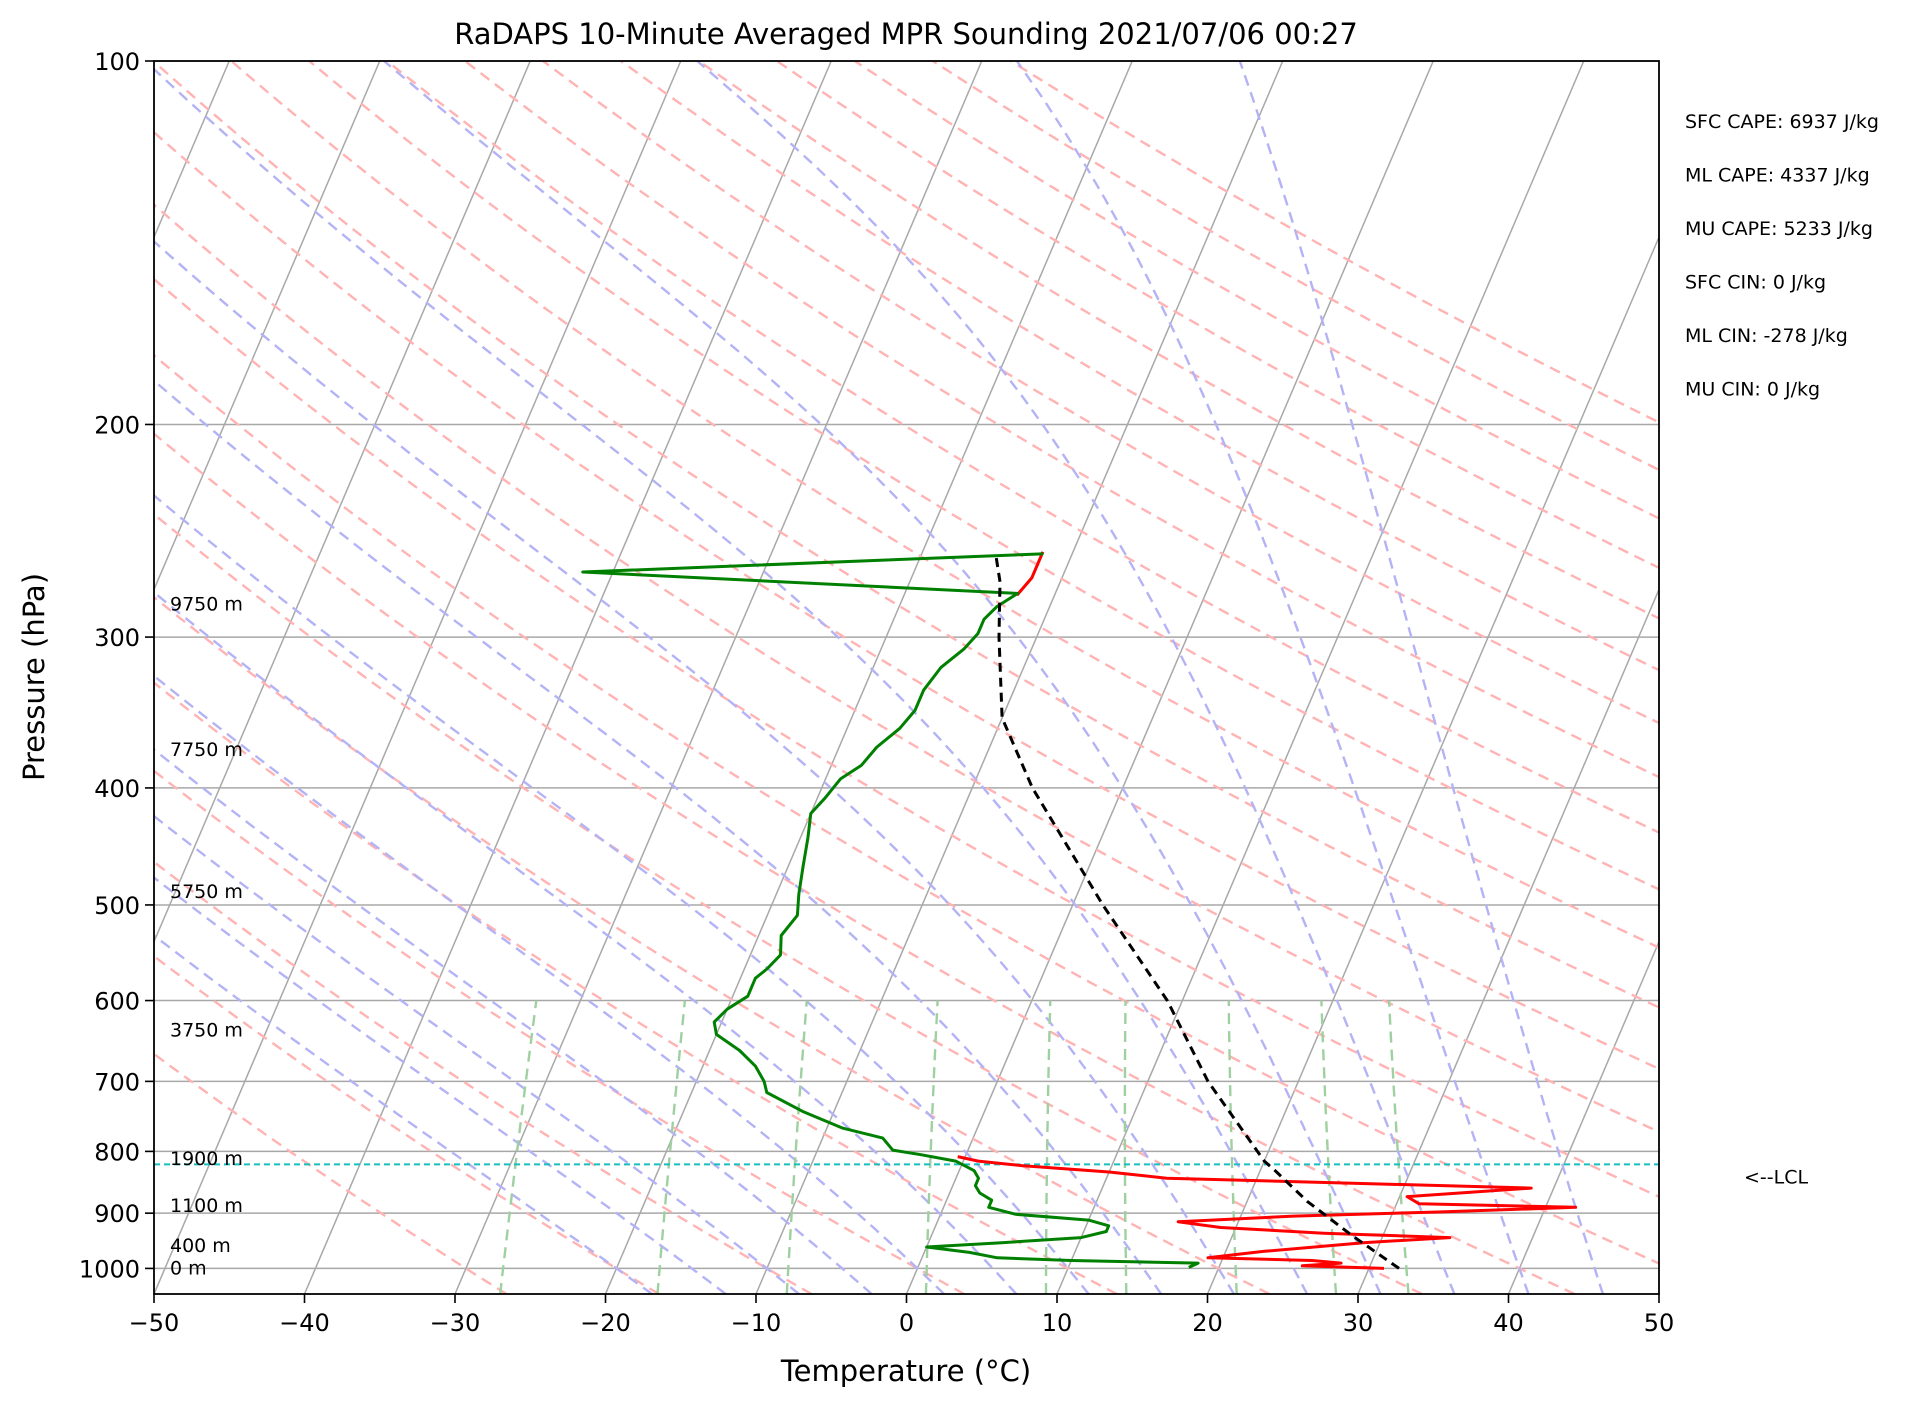 This screenshot has width=1925, height=1406. Describe the element at coordinates (304, 1323) in the screenshot. I see `x-tick-label: −40` at that location.